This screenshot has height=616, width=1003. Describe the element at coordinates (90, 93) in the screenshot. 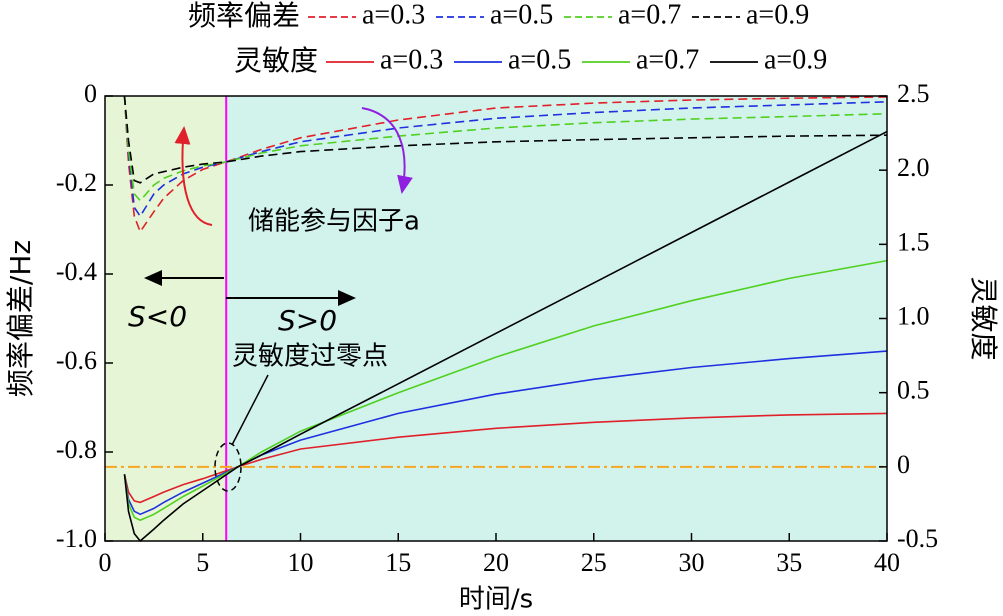

I see `y-tick-label: 0` at that location.